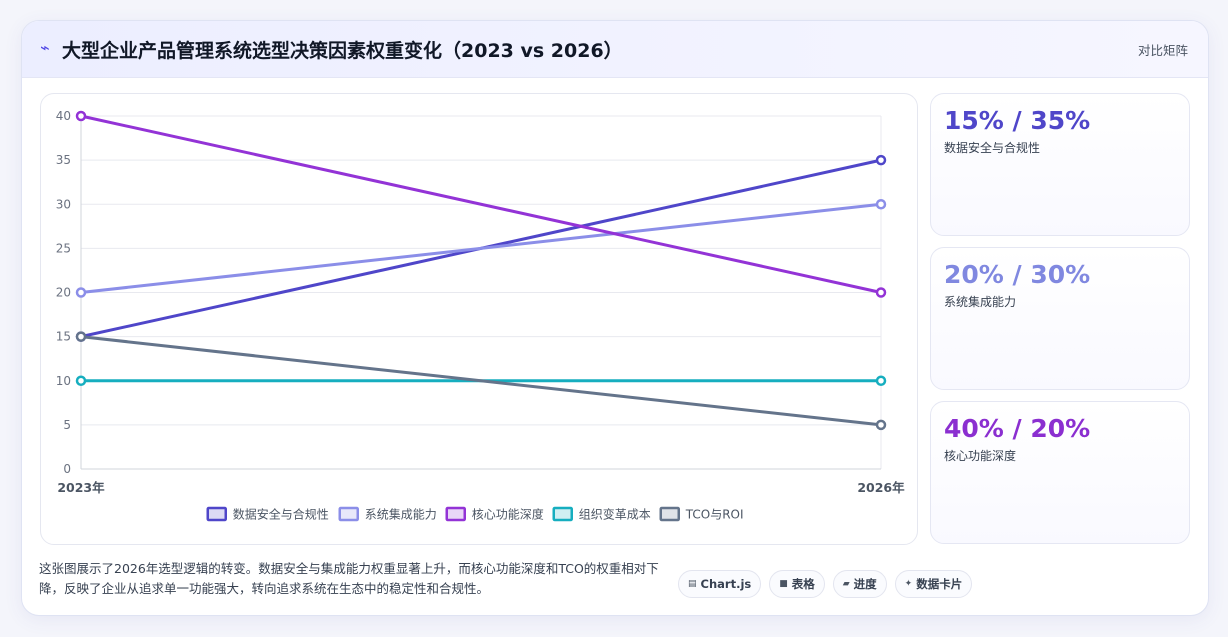 This screenshot has width=1228, height=637. I want to click on y-tick-label: 10, so click(63, 381).